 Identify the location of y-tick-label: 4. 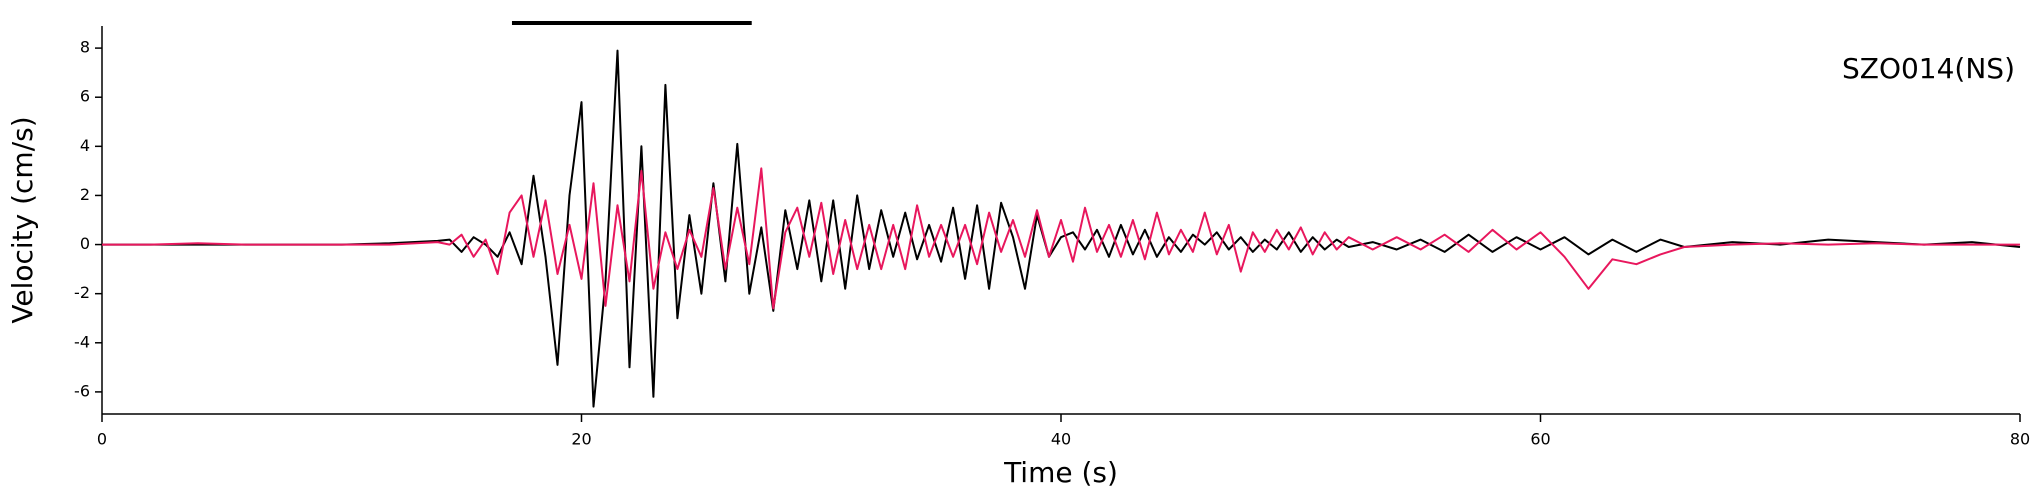
(85, 145).